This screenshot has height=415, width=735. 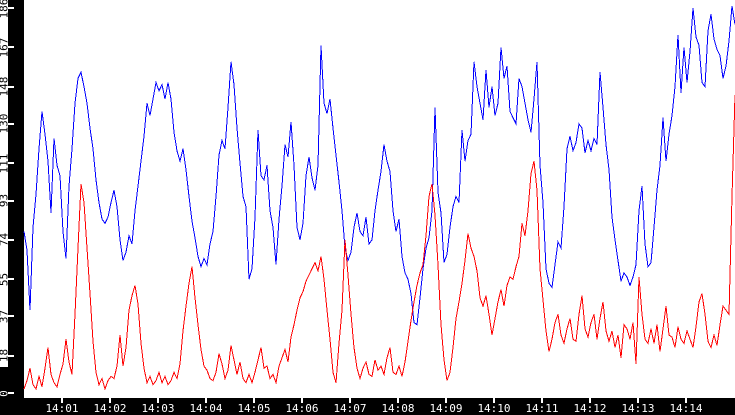 I want to click on y-tick-label: 93, so click(x=5, y=200).